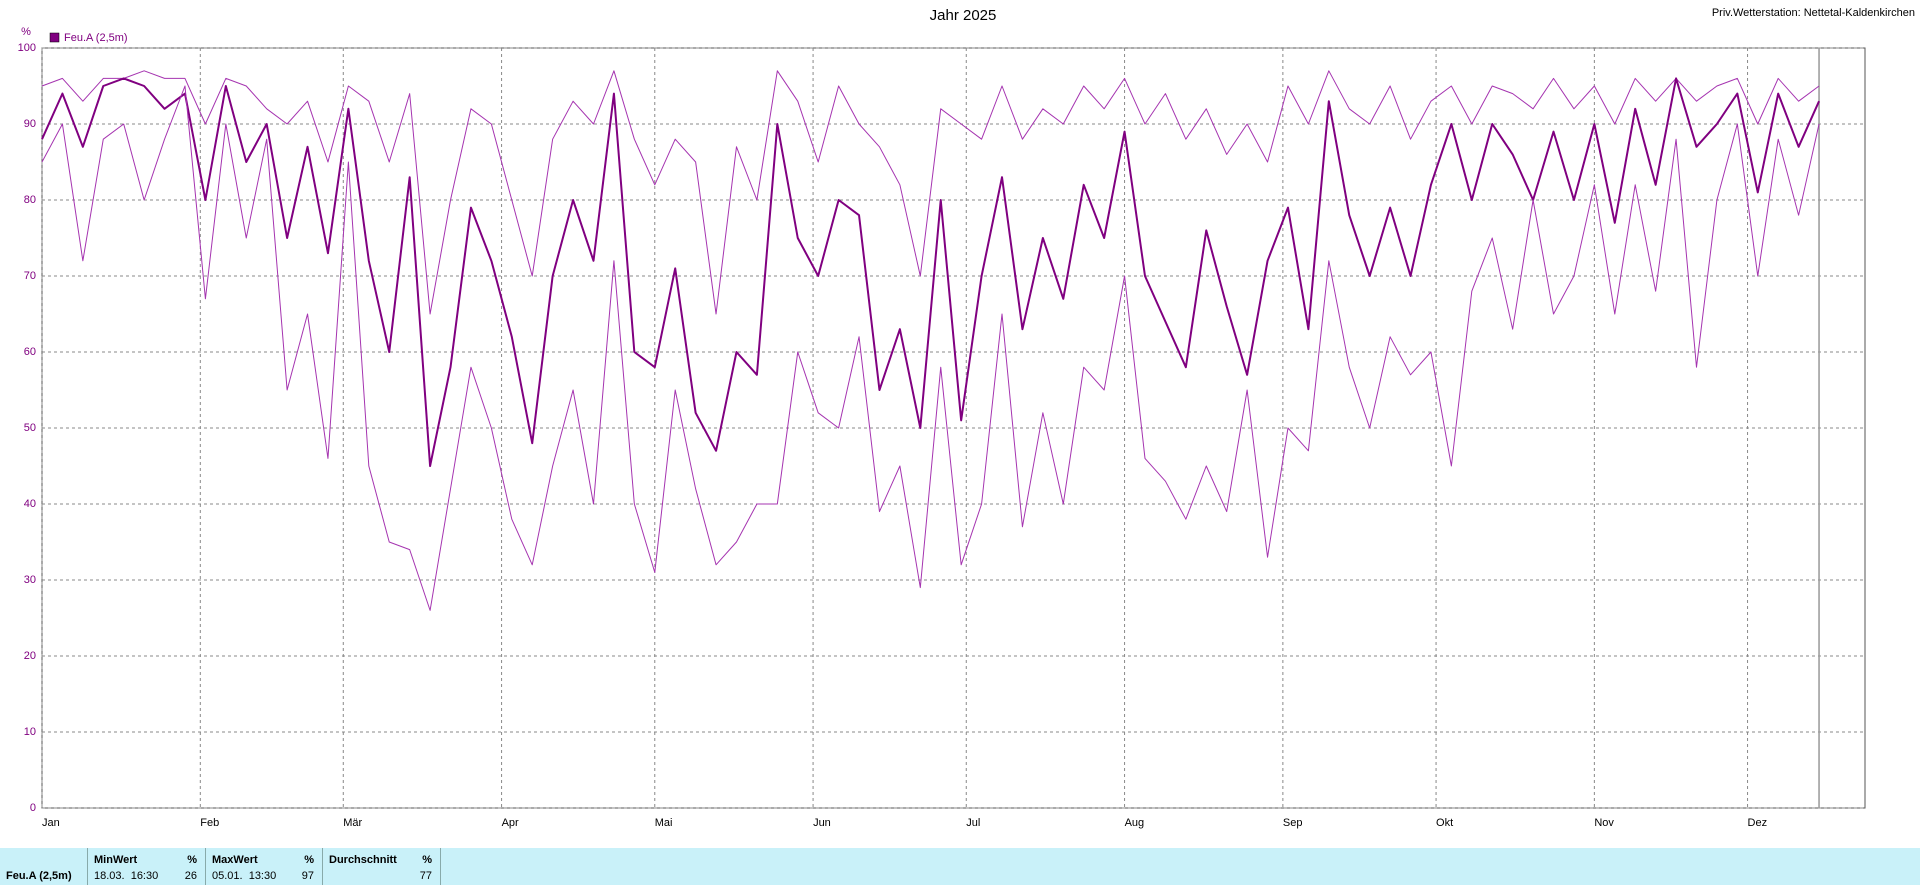 Image resolution: width=1920 pixels, height=885 pixels. I want to click on column-header: MinWert, so click(116, 860).